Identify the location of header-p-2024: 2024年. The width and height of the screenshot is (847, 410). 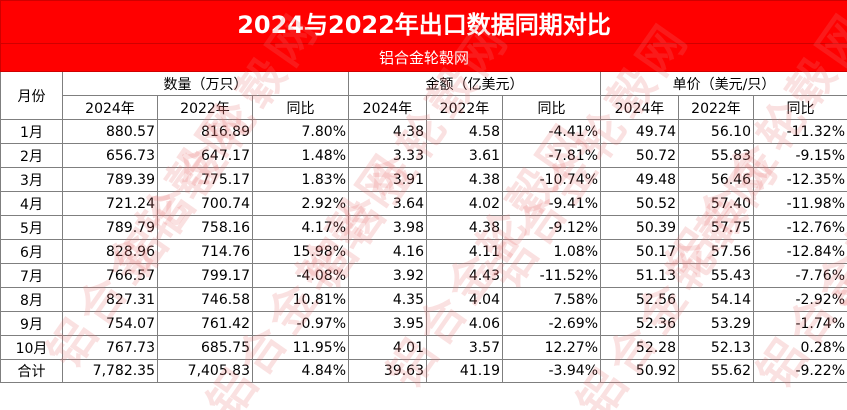
(639, 107).